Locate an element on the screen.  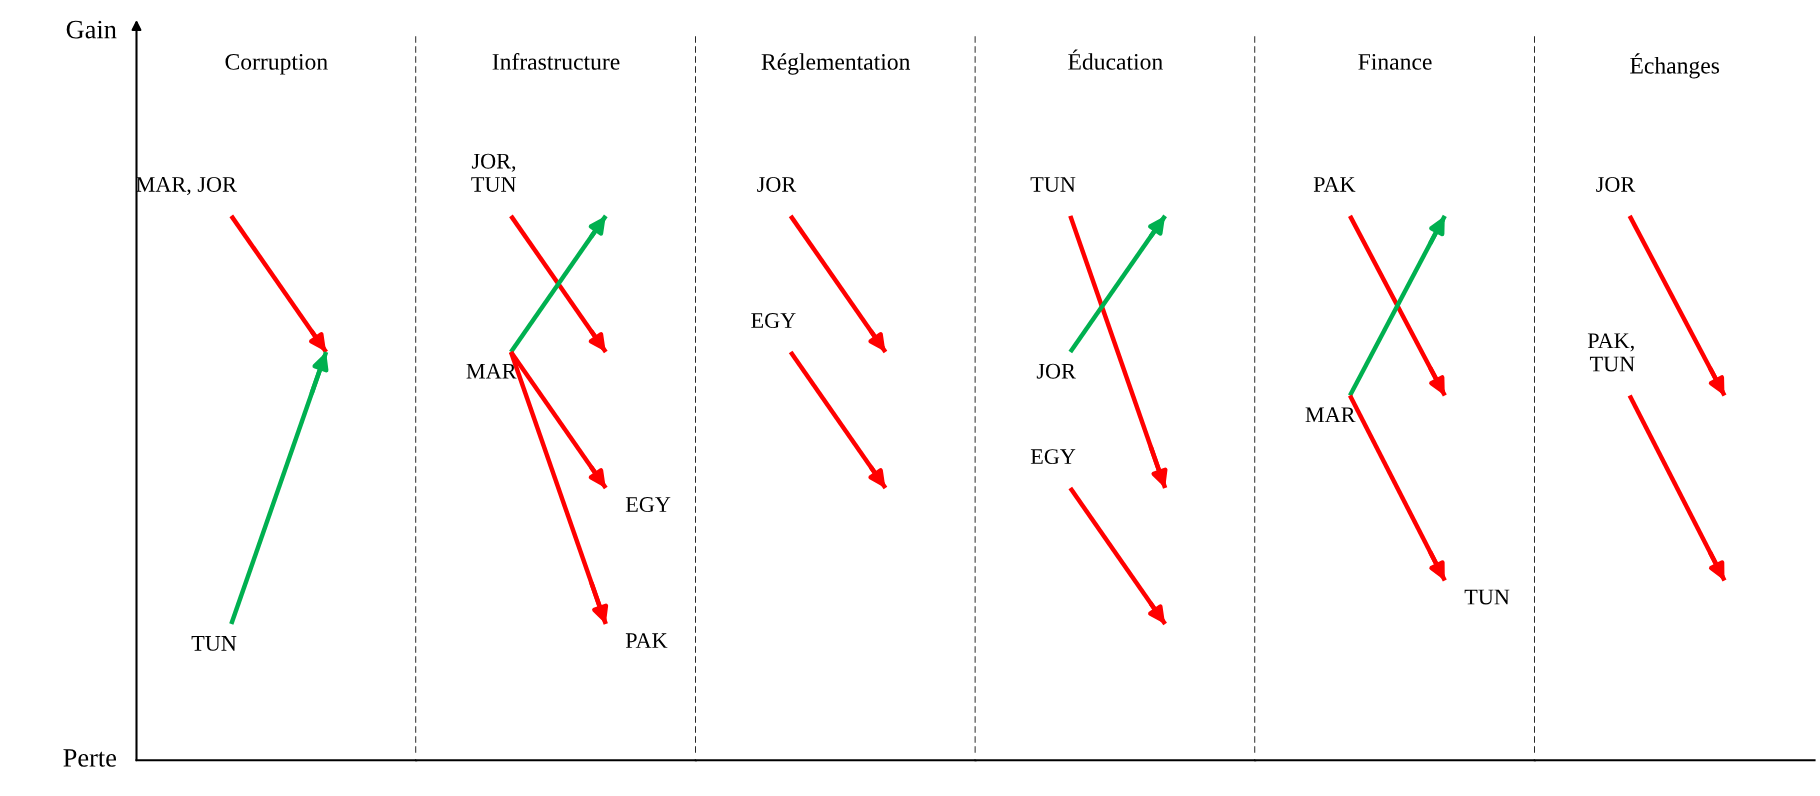
chart-title: Échanges is located at coordinates (1675, 66).